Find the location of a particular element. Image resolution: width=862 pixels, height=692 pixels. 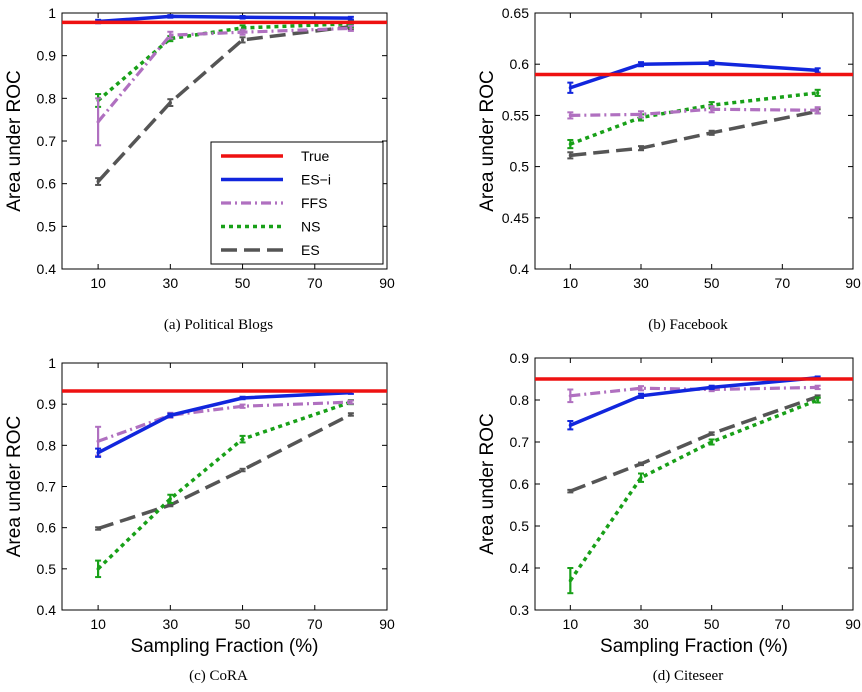

x-axis-label: Sampling Fraction (%) is located at coordinates (225, 646).